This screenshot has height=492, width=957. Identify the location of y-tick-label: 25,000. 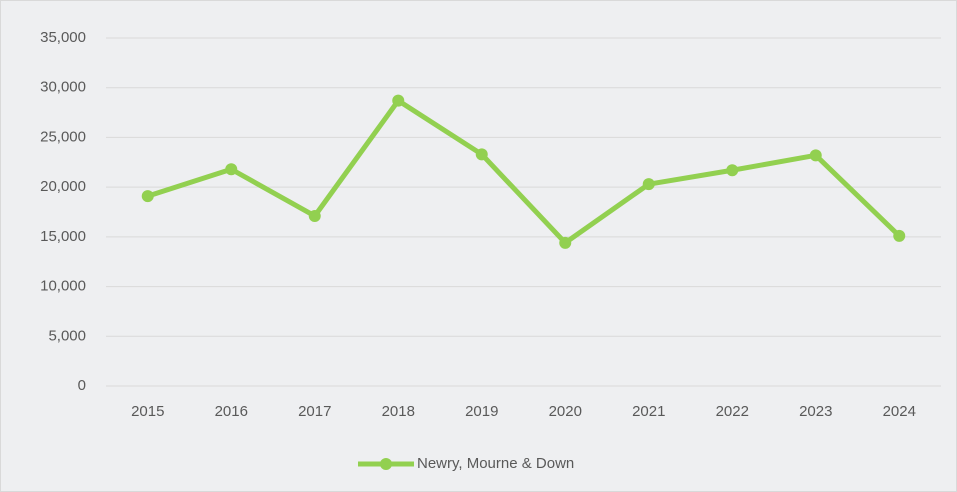
(63, 136).